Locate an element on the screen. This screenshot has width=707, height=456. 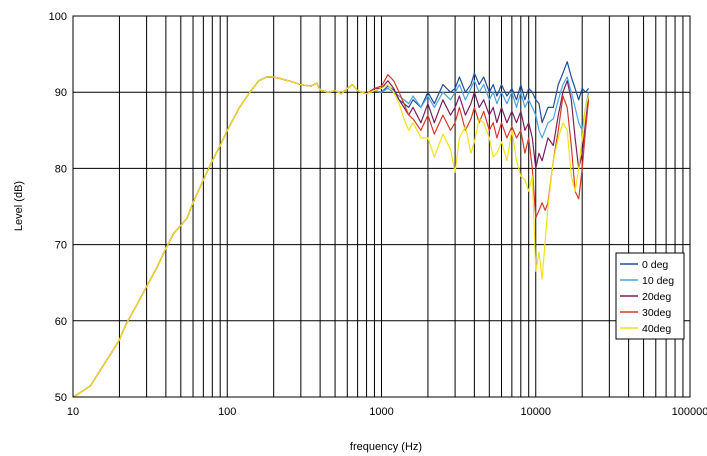
x-tick-label: 1000 is located at coordinates (381, 412).